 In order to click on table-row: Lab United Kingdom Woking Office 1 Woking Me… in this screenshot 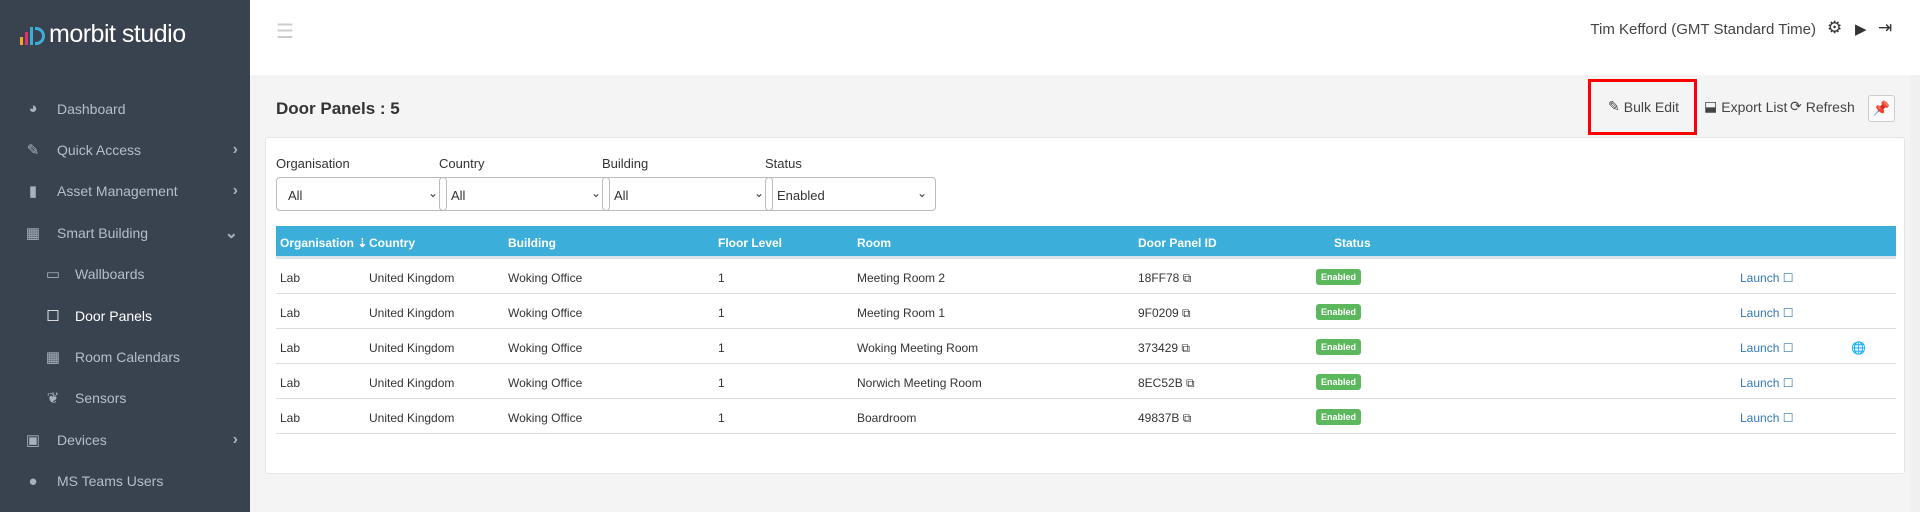, I will do `click(1086, 346)`.